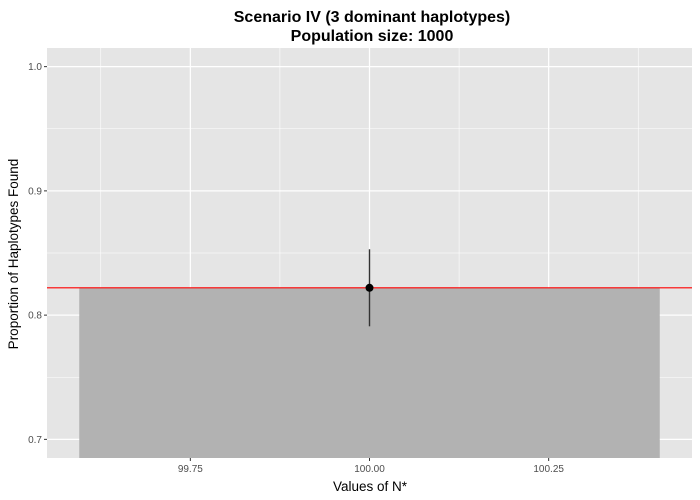 This screenshot has width=700, height=500. I want to click on x-axis-title: Values of N*, so click(370, 486).